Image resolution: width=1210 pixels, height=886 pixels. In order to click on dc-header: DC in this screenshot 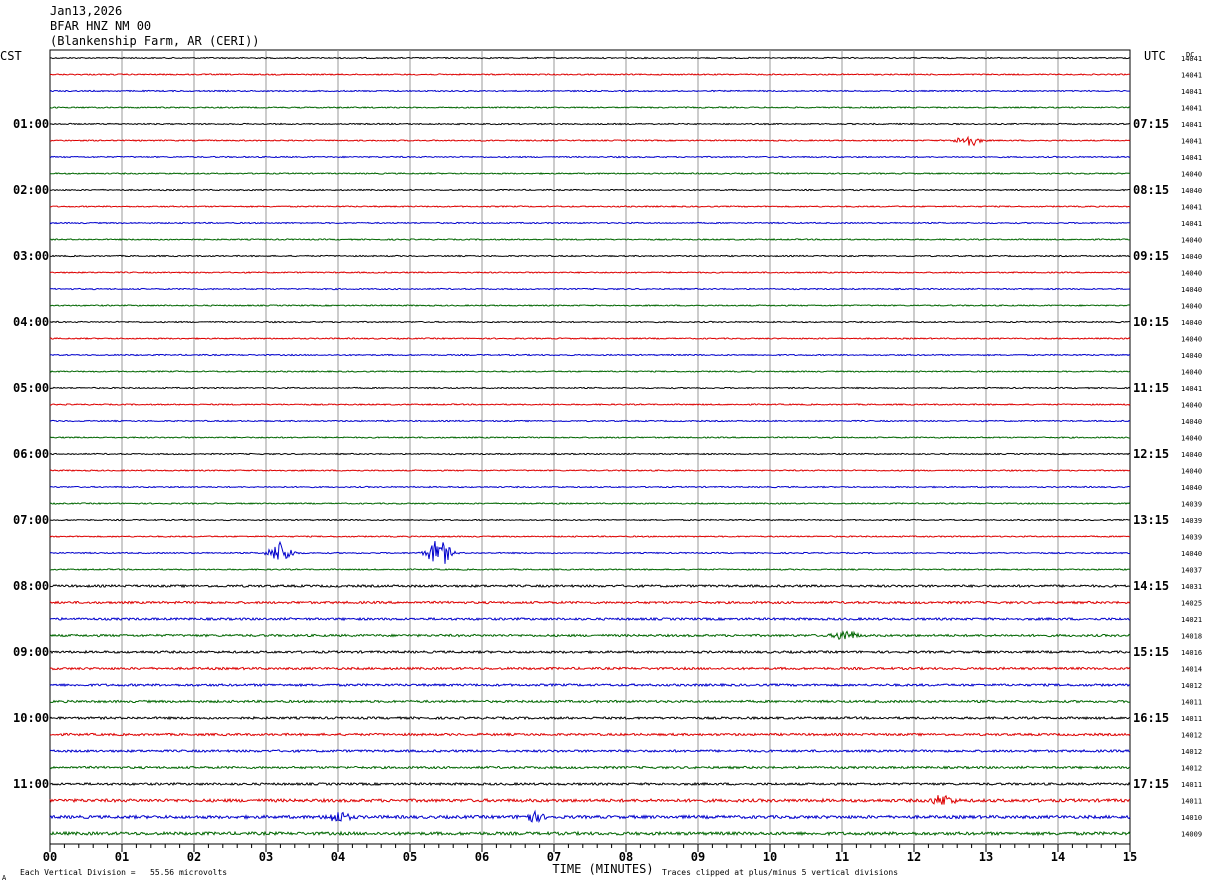, I will do `click(1190, 55)`.